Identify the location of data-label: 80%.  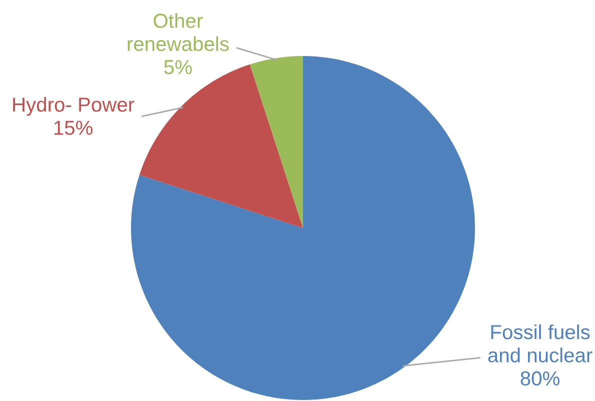
(540, 378).